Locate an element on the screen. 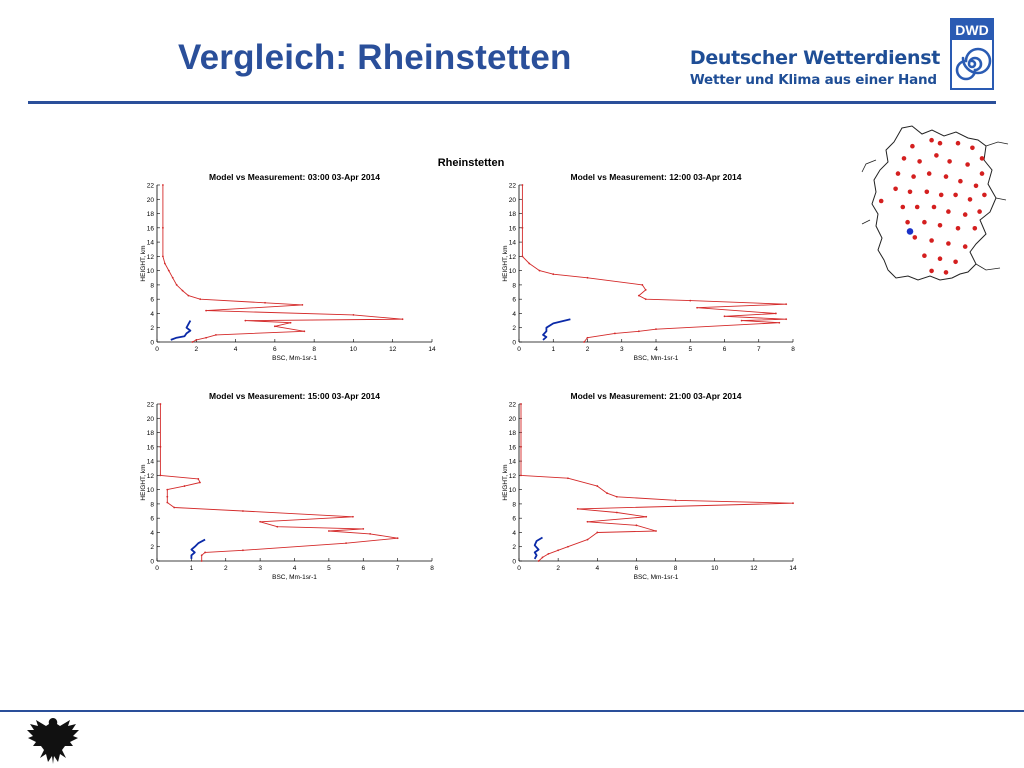  x-tick-label: 3 is located at coordinates (622, 349).